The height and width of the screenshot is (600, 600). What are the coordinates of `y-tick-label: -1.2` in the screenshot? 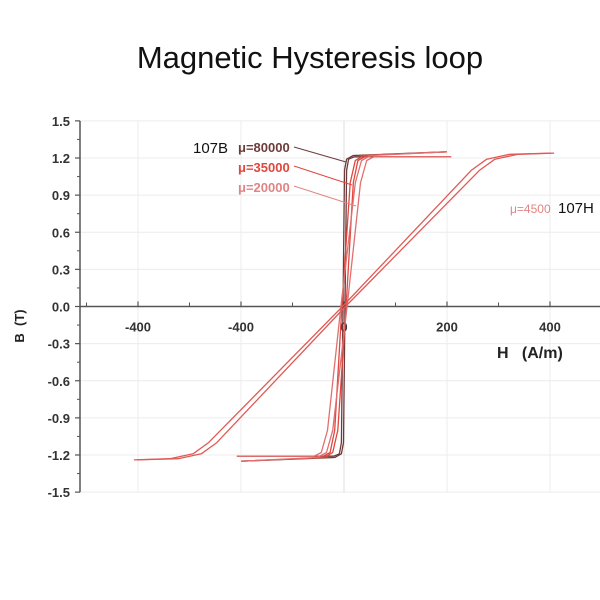 It's located at (59, 455).